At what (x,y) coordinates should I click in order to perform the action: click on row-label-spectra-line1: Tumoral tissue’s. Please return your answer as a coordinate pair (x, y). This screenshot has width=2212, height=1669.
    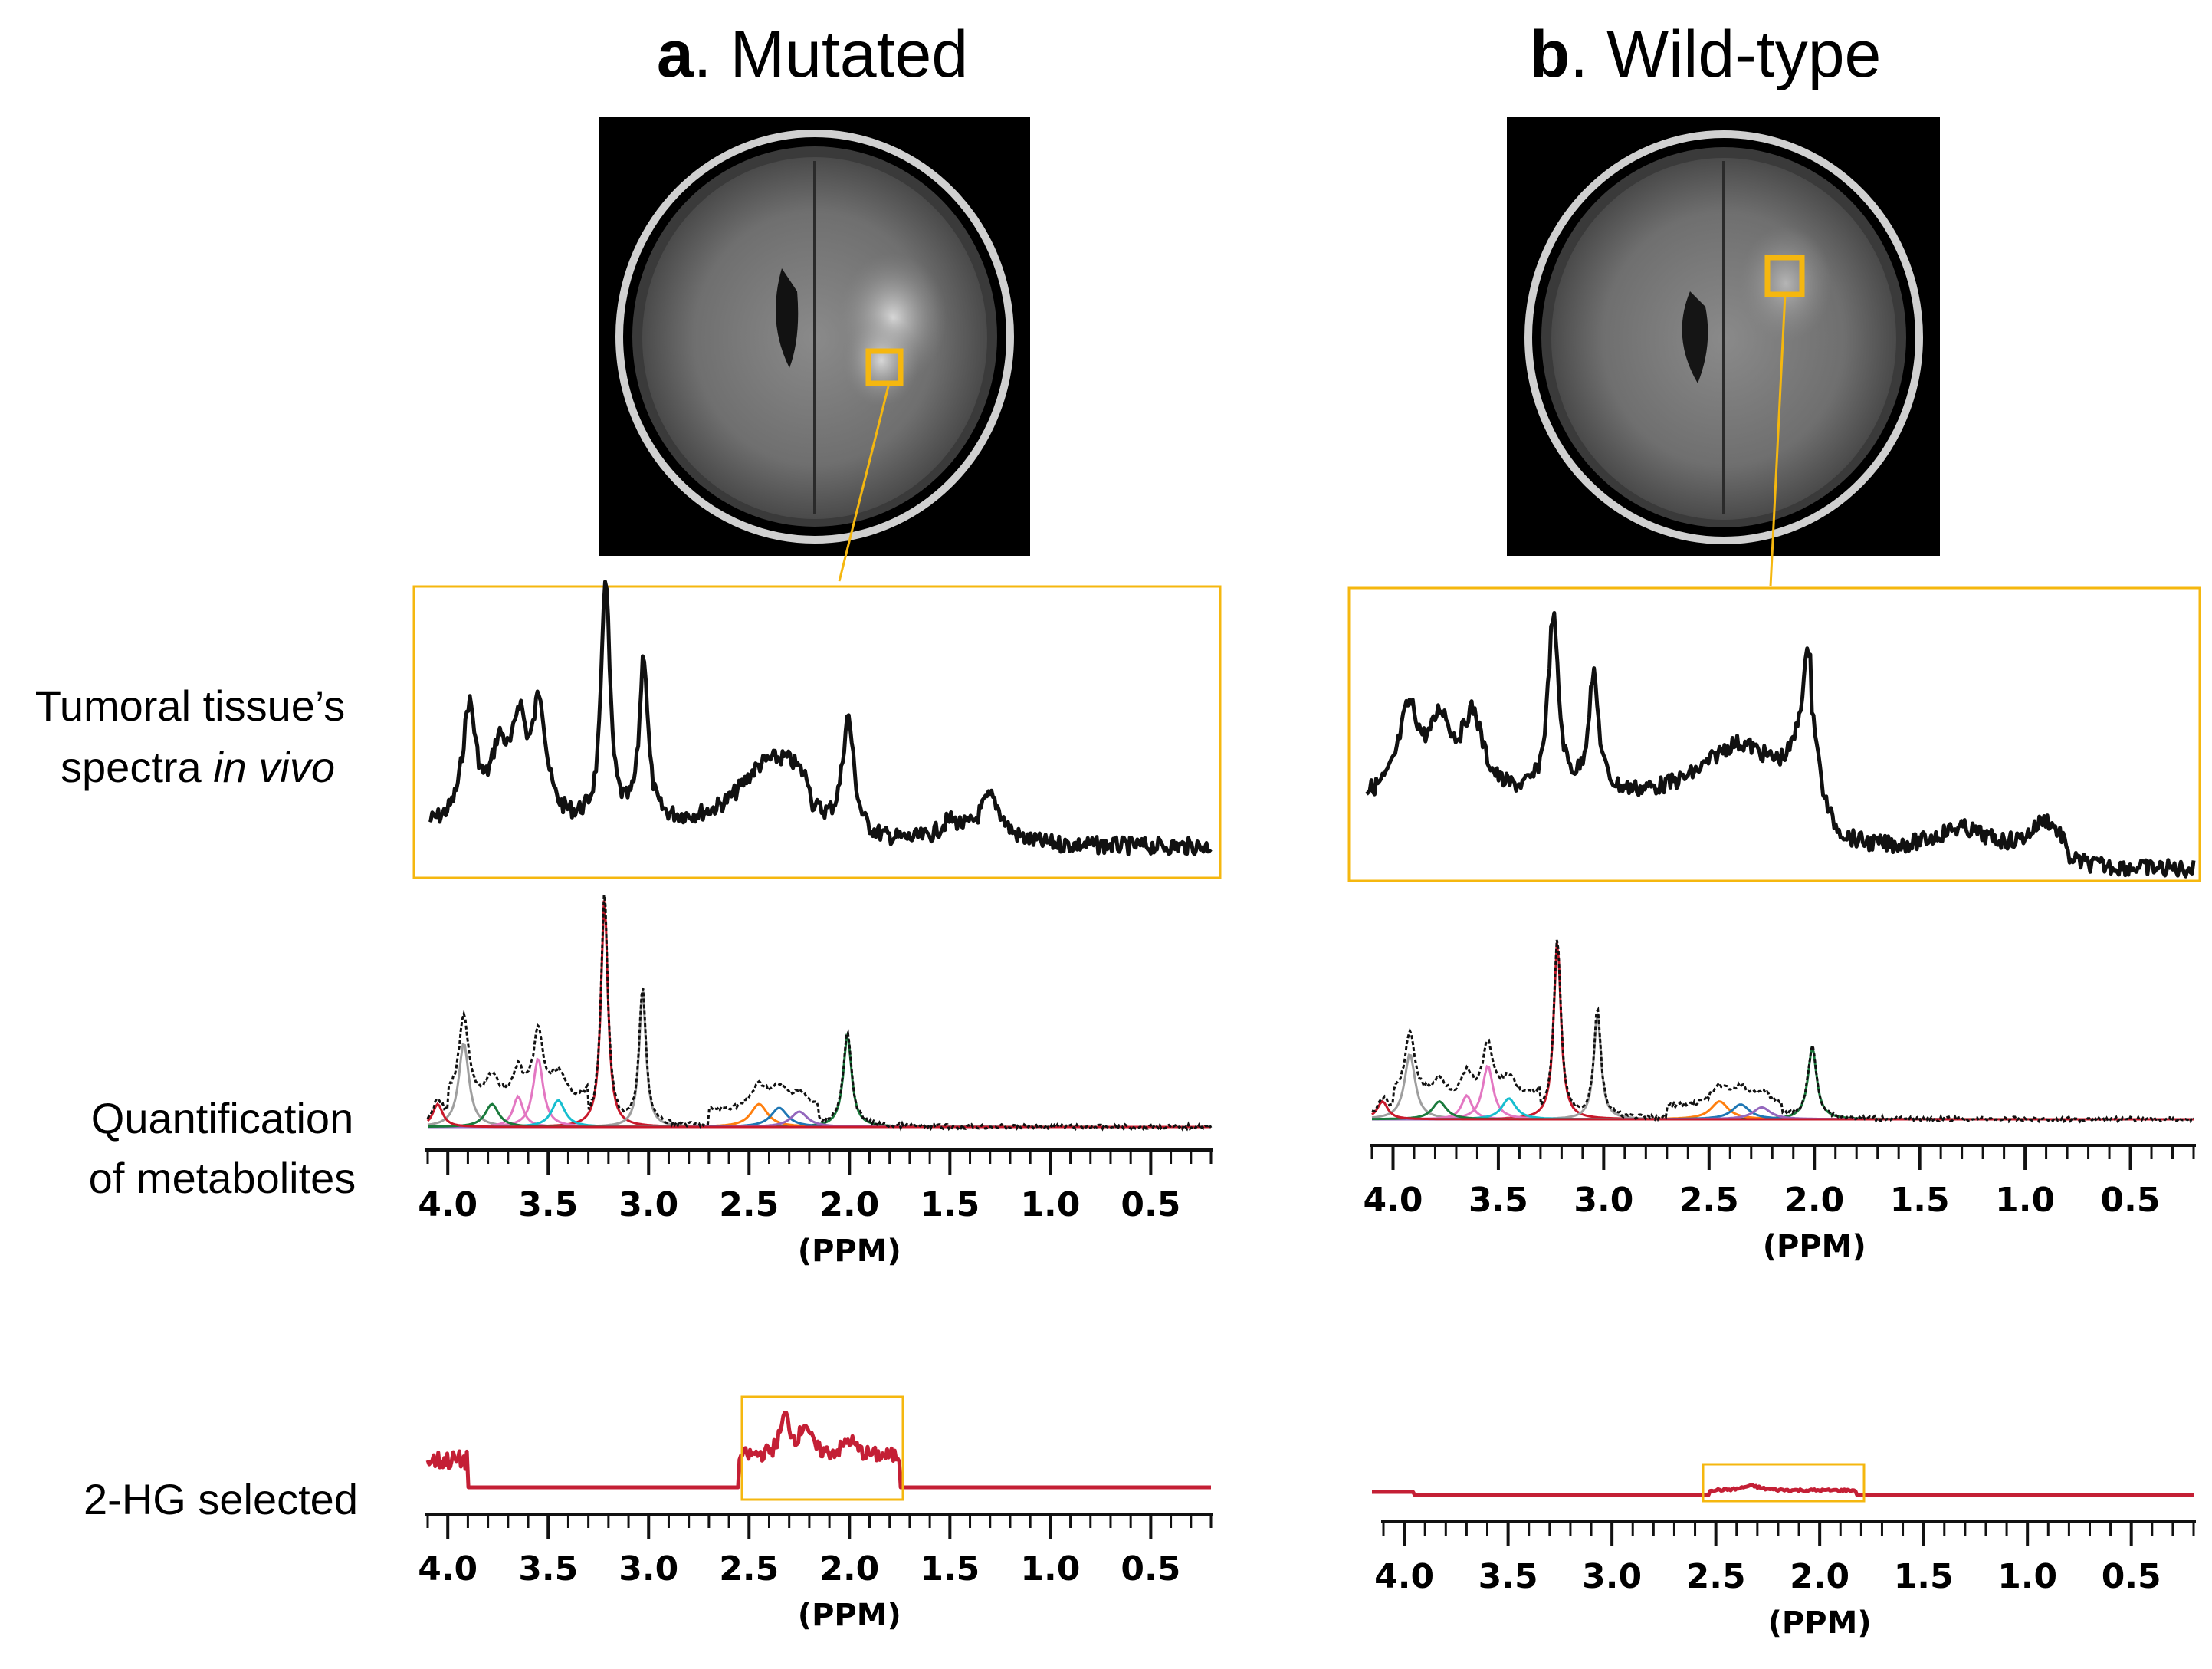
    Looking at the image, I should click on (190, 706).